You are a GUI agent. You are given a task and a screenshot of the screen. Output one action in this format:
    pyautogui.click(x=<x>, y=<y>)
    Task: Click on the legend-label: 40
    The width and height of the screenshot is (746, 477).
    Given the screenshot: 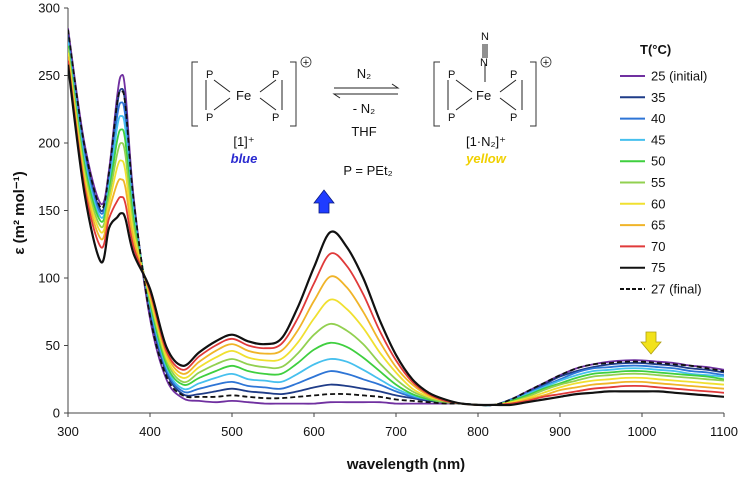 What is the action you would take?
    pyautogui.click(x=658, y=118)
    